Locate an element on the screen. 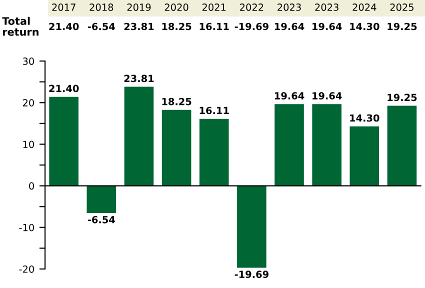 The height and width of the screenshot is (288, 425). x-tick-label: 2022 is located at coordinates (252, 7).